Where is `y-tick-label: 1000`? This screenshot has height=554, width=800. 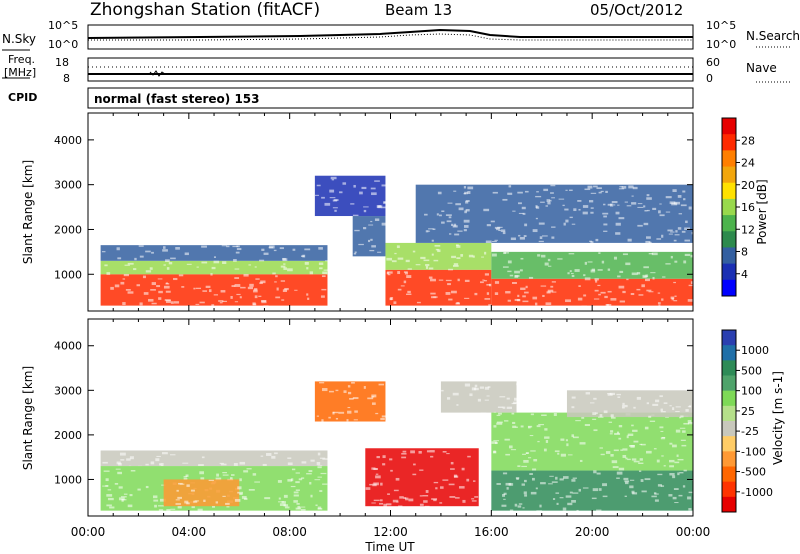 y-tick-label: 1000 is located at coordinates (68, 479).